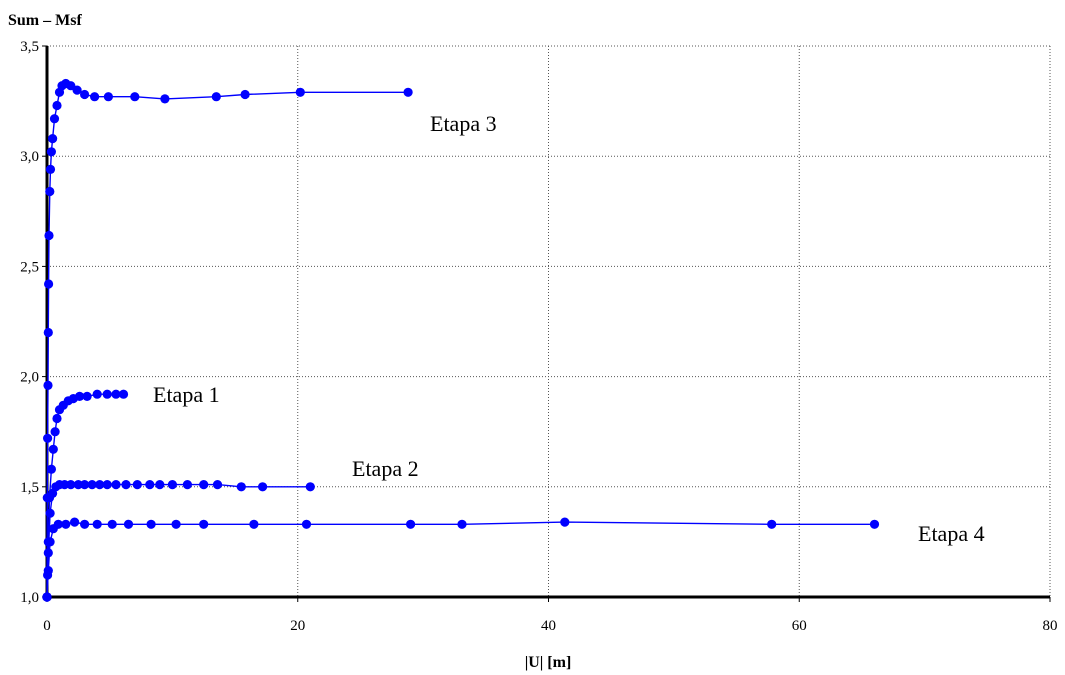 The height and width of the screenshot is (675, 1065). Describe the element at coordinates (548, 662) in the screenshot. I see `x-axis-title: |U| [m]` at that location.